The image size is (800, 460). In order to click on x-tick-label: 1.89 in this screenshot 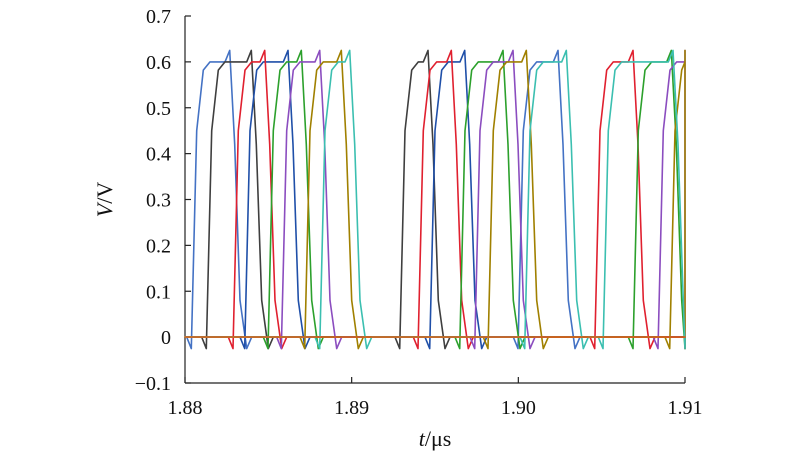, I will do `click(351, 408)`.